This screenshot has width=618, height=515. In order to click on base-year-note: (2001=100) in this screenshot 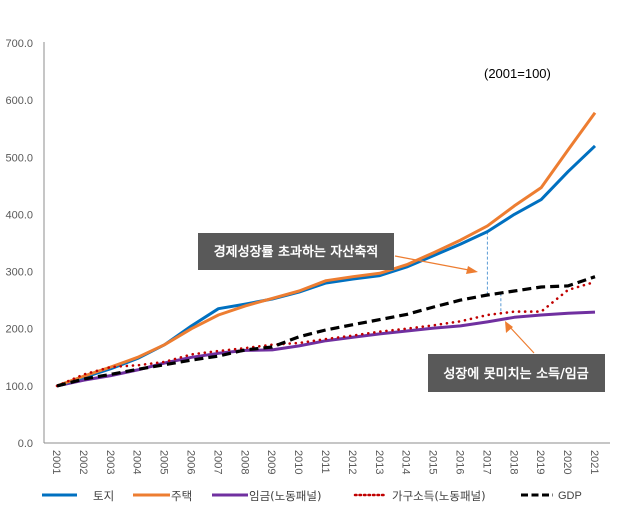, I will do `click(517, 73)`.